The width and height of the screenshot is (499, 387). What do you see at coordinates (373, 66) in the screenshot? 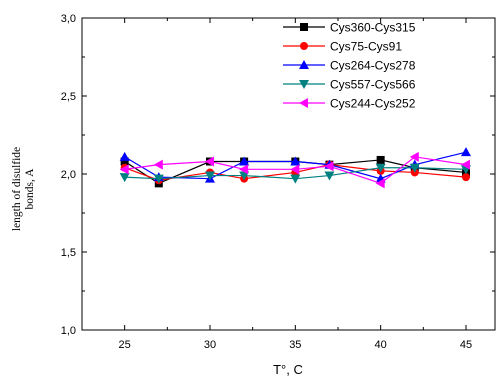
I see `legend-label: Cys264-Cys278` at bounding box center [373, 66].